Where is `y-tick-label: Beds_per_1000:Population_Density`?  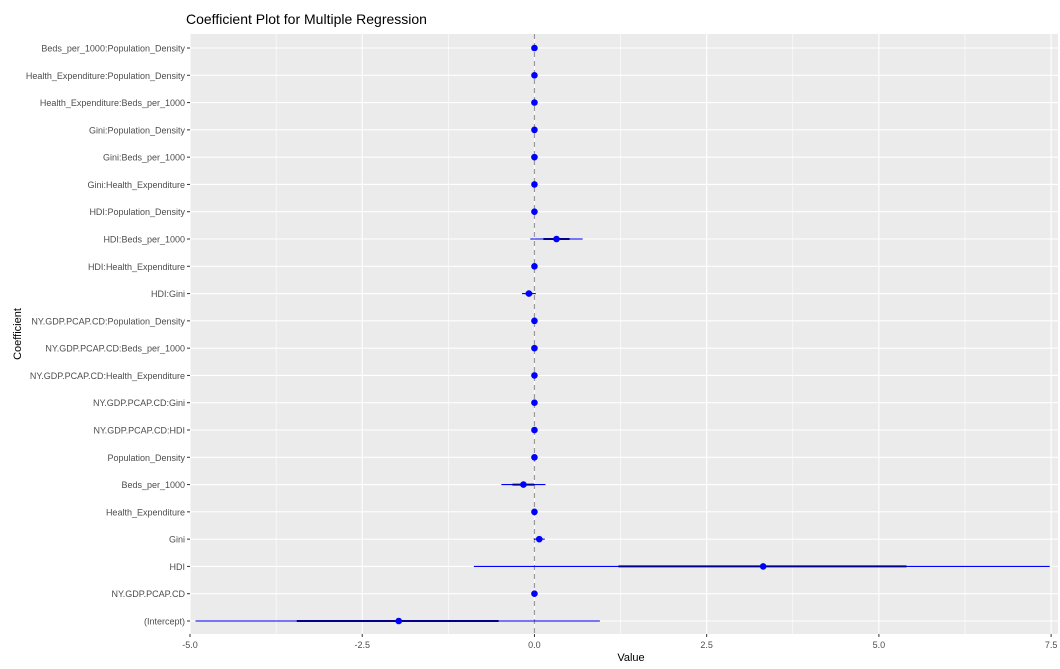 y-tick-label: Beds_per_1000:Population_Density is located at coordinates (113, 49).